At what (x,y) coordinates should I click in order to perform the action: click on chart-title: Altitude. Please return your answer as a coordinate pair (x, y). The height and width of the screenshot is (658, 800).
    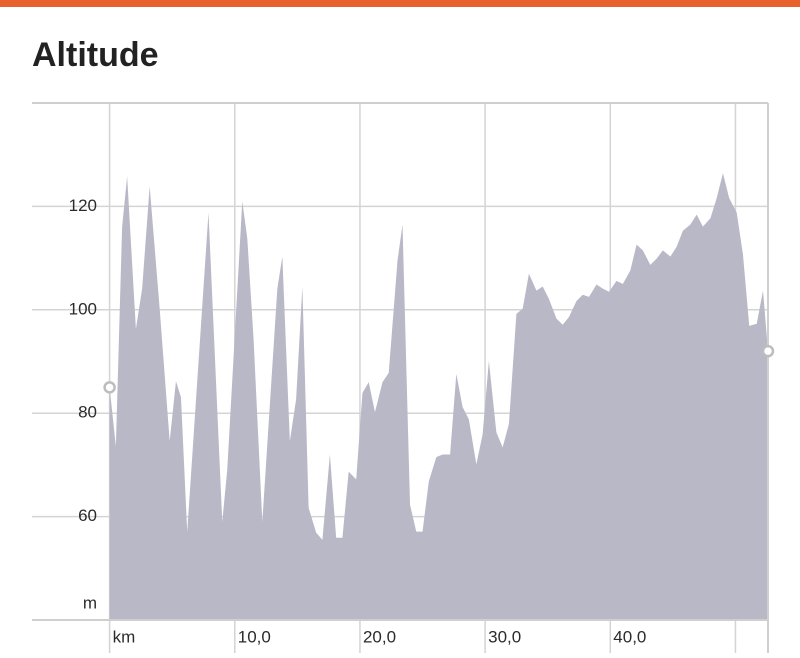
    Looking at the image, I should click on (95, 55).